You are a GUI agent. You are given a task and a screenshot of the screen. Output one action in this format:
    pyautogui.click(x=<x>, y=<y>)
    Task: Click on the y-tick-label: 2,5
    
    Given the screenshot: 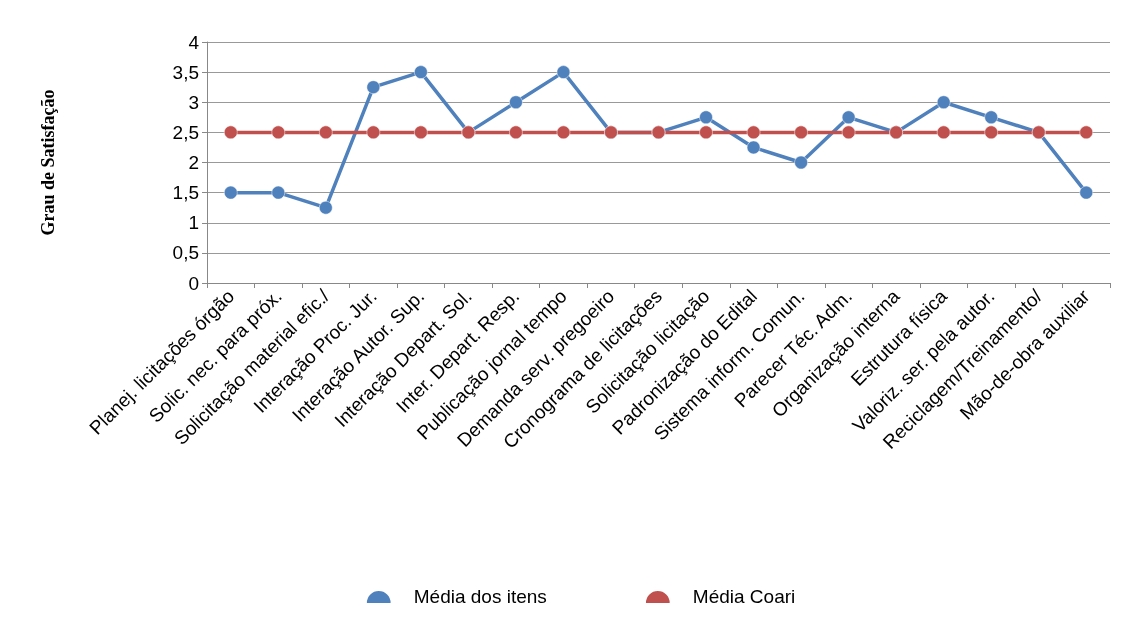 What is the action you would take?
    pyautogui.click(x=185, y=132)
    